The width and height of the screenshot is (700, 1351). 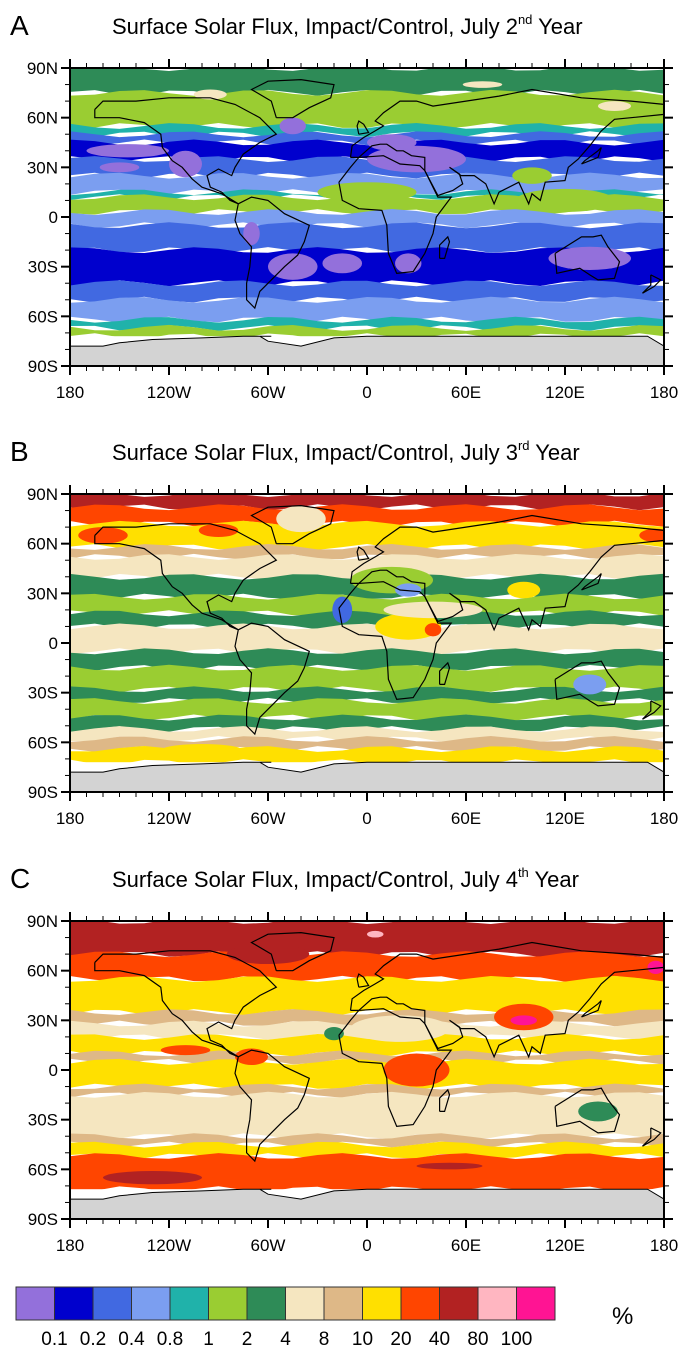 What do you see at coordinates (623, 1316) in the screenshot?
I see `colorbar-unit-label: %` at bounding box center [623, 1316].